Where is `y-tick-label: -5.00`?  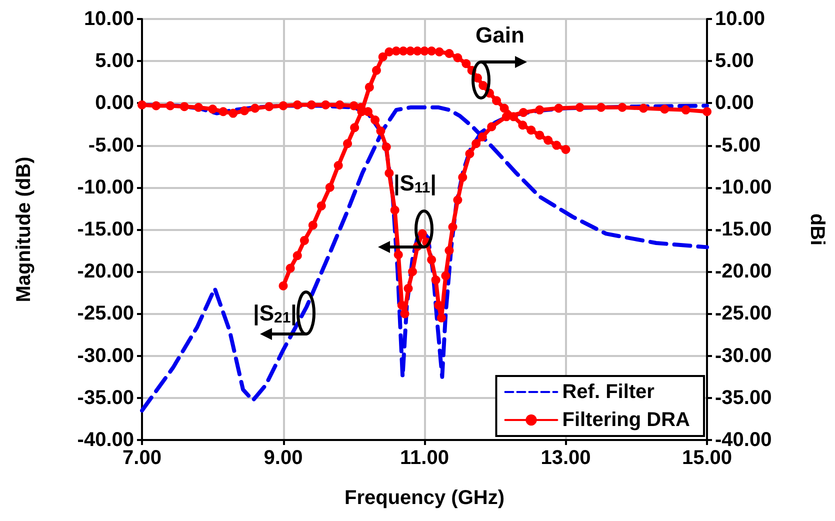 y-tick-label: -5.00 is located at coordinates (111, 145).